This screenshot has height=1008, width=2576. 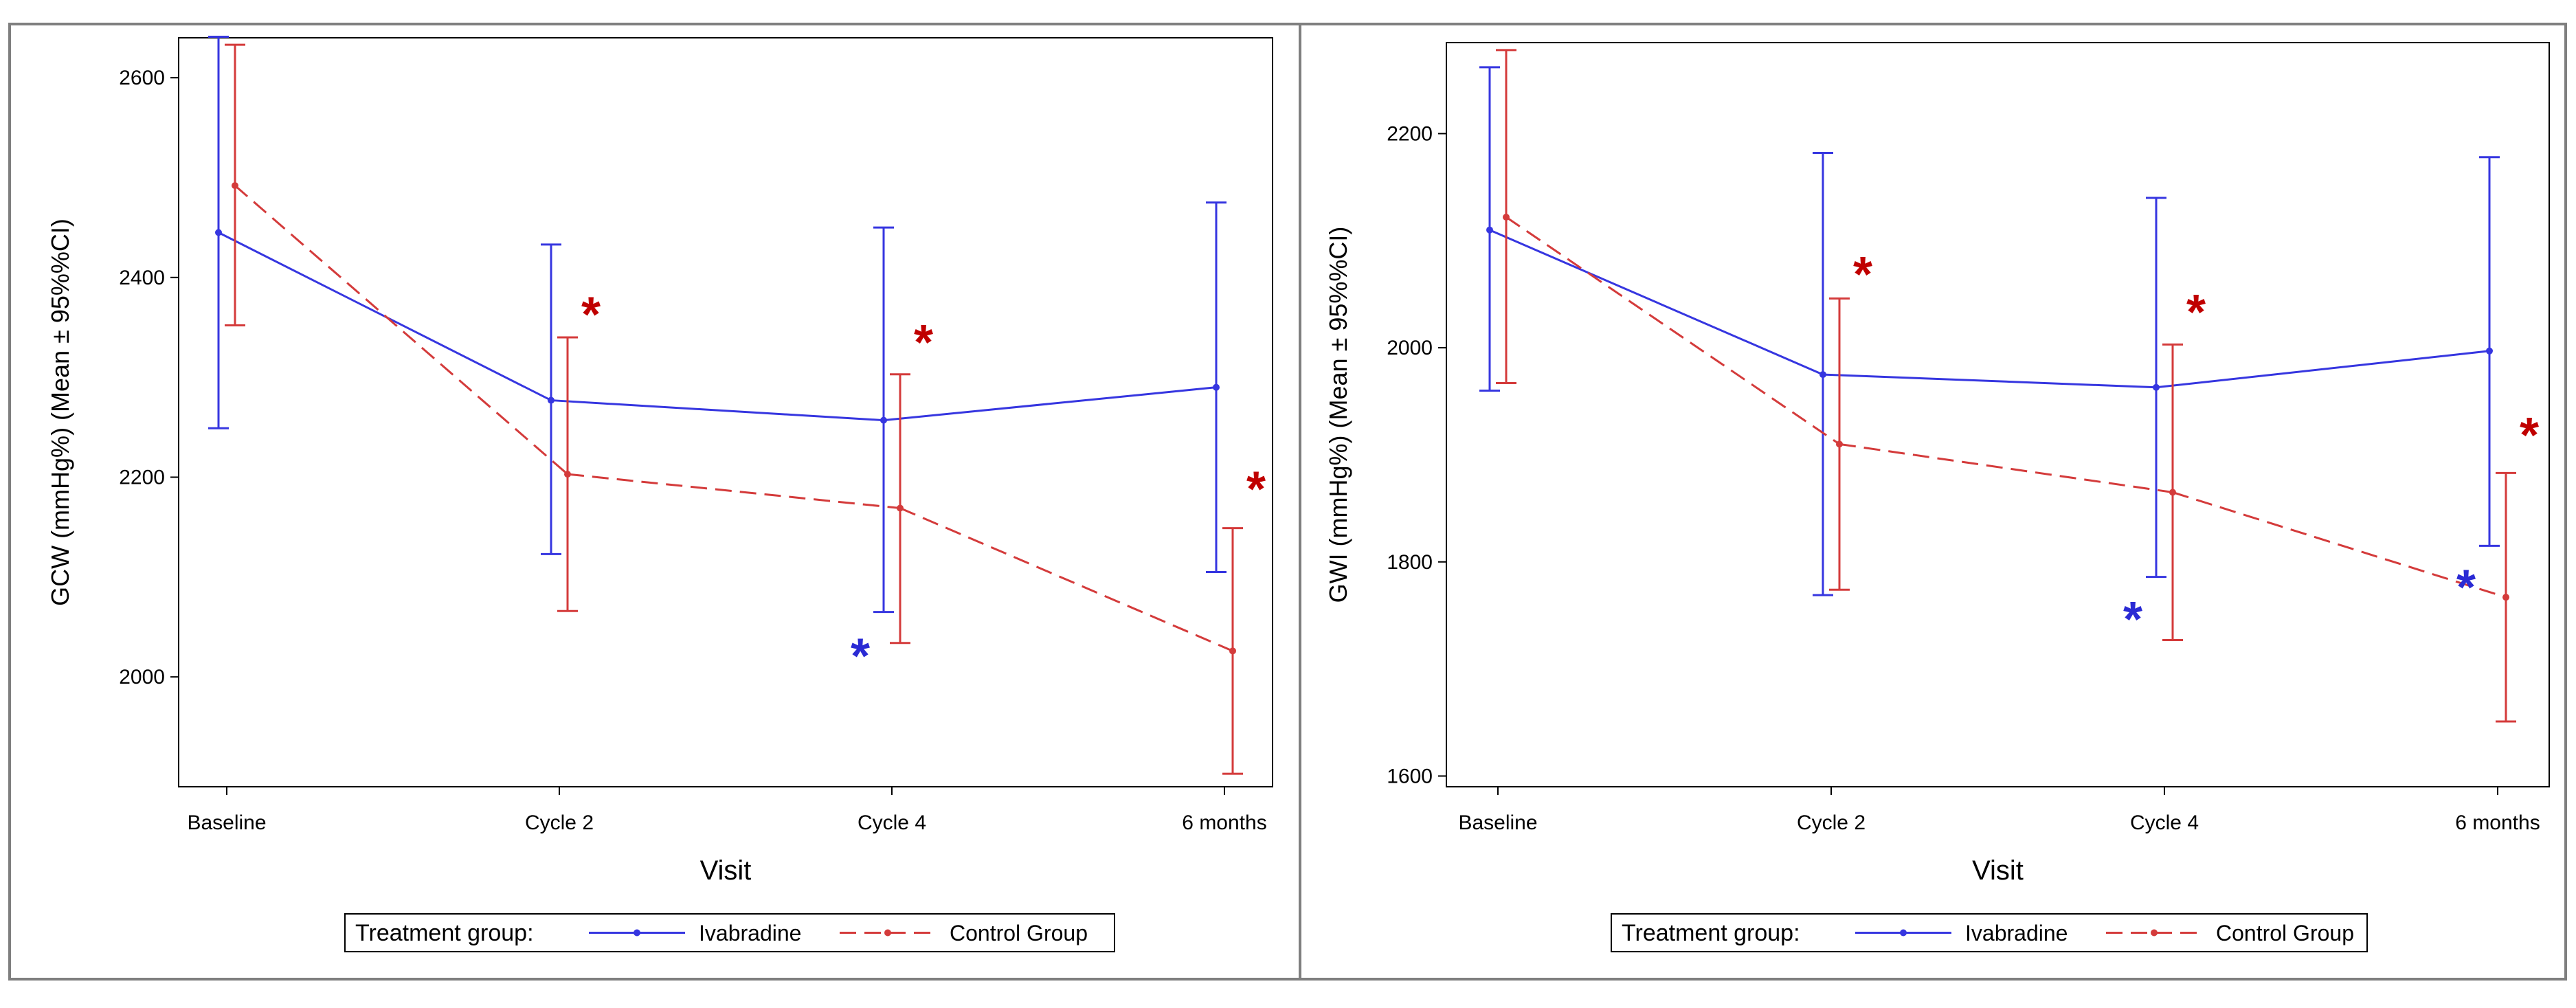 I want to click on y-tick-label: 2400, so click(x=142, y=278).